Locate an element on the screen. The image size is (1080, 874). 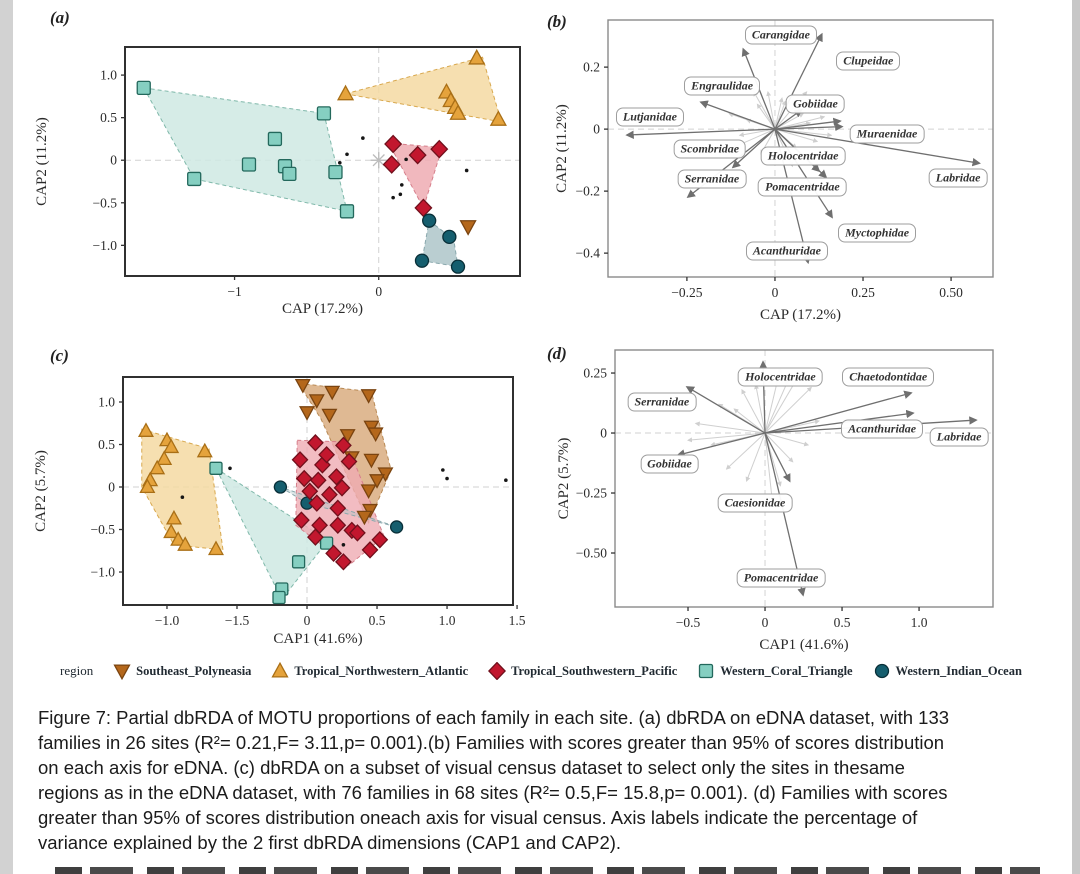
cropped-text-line is located at coordinates (547, 870).